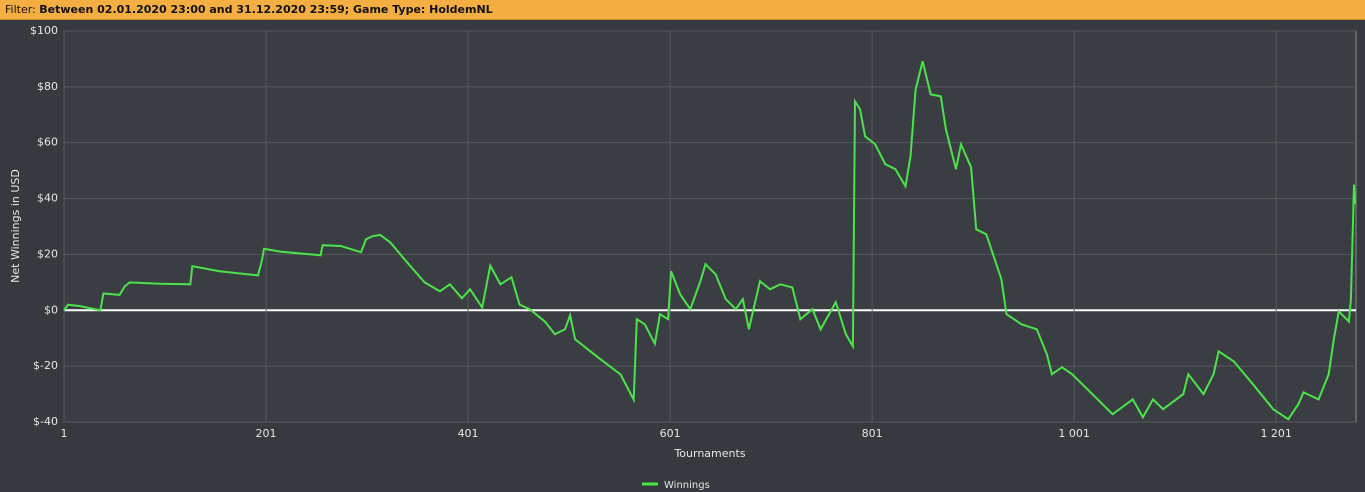 This screenshot has width=1365, height=492. What do you see at coordinates (709, 453) in the screenshot?
I see `x-axis-label: Tournaments` at bounding box center [709, 453].